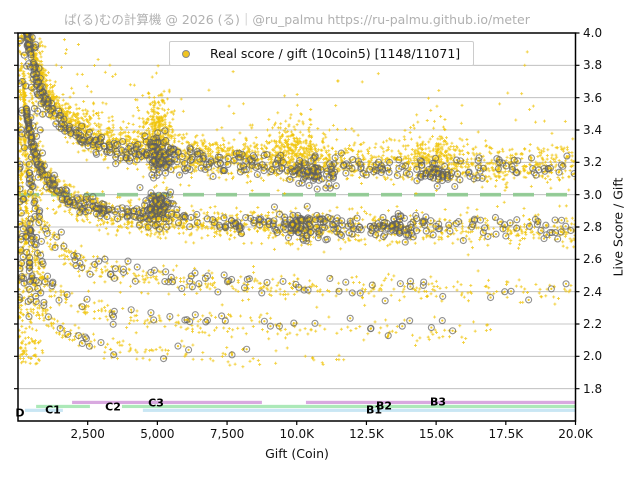 This screenshot has width=640, height=480. What do you see at coordinates (593, 324) in the screenshot?
I see `y-tick-label-2-2: 2.2` at bounding box center [593, 324].